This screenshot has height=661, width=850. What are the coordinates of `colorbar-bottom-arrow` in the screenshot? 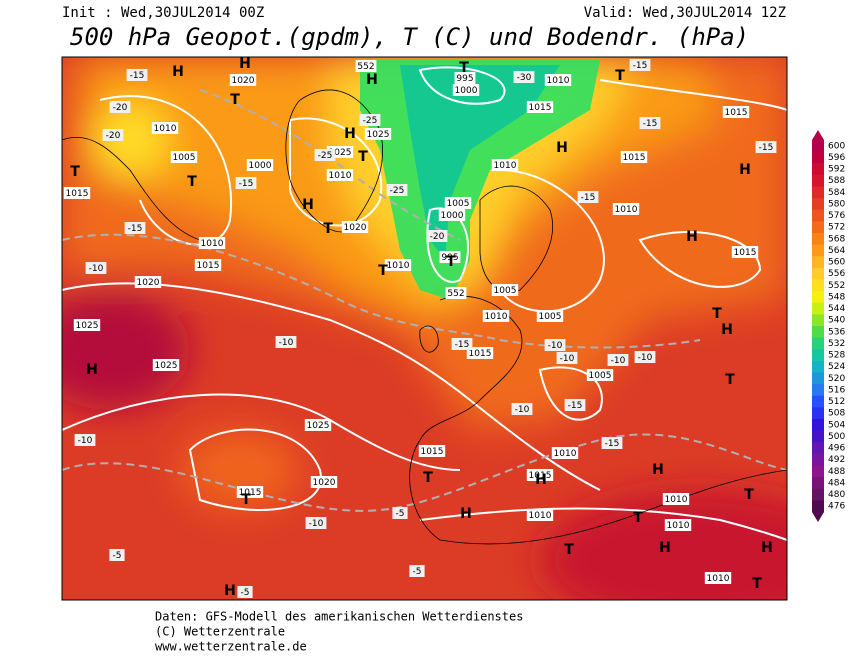 It's located at (818, 517).